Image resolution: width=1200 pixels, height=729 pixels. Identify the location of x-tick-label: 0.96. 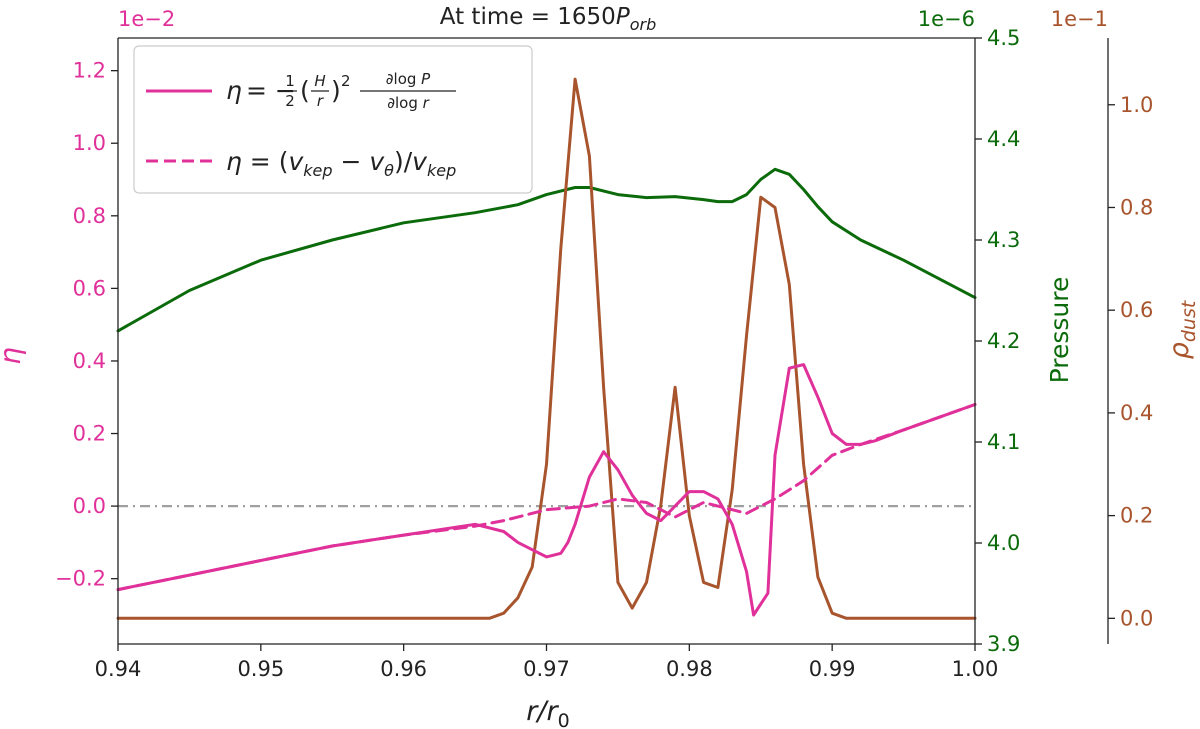
(403, 669).